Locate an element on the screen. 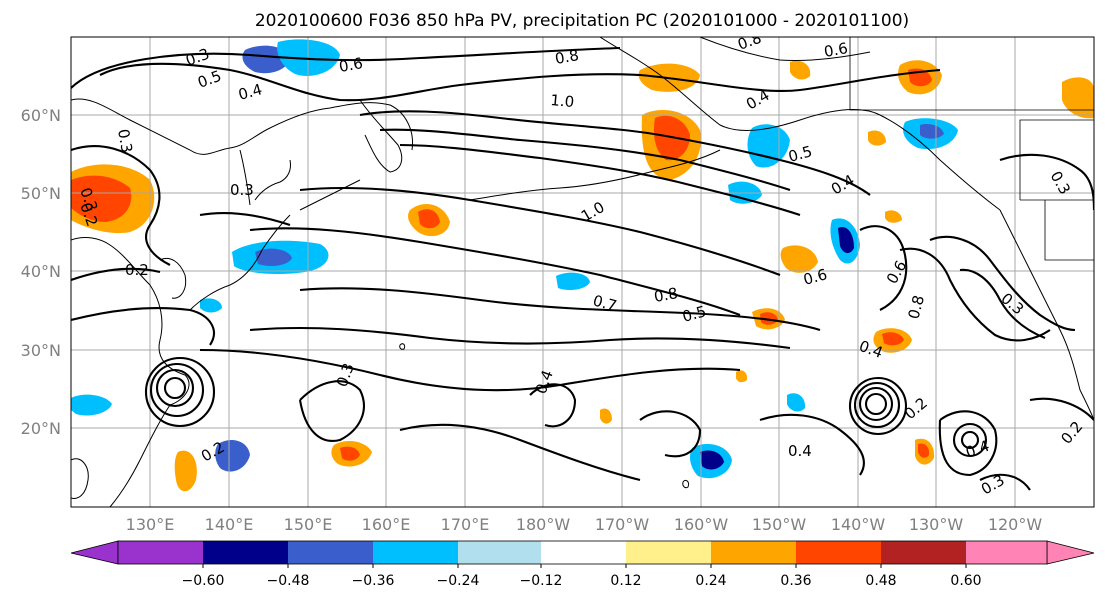 This screenshot has height=601, width=1105. contour-label: 1.0 is located at coordinates (562, 101).